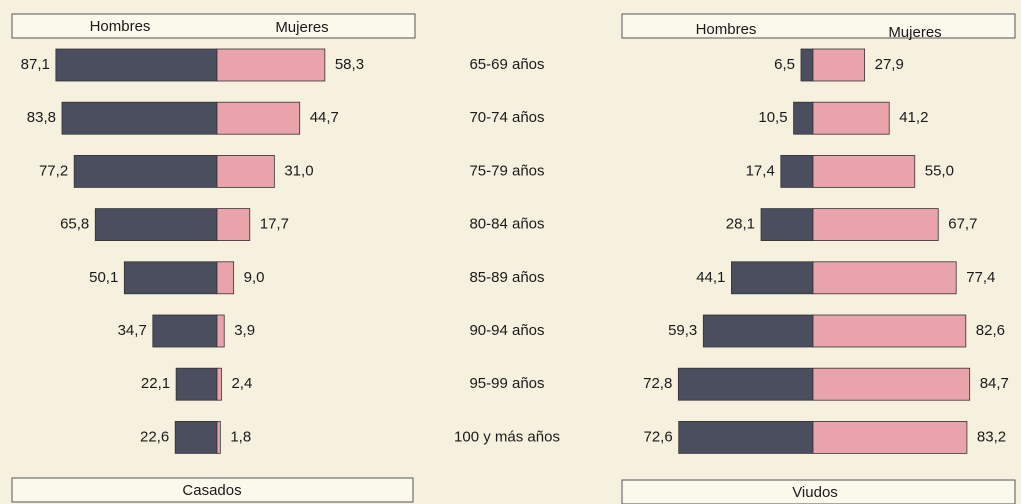  What do you see at coordinates (657, 383) in the screenshot?
I see `value-label: 72,8` at bounding box center [657, 383].